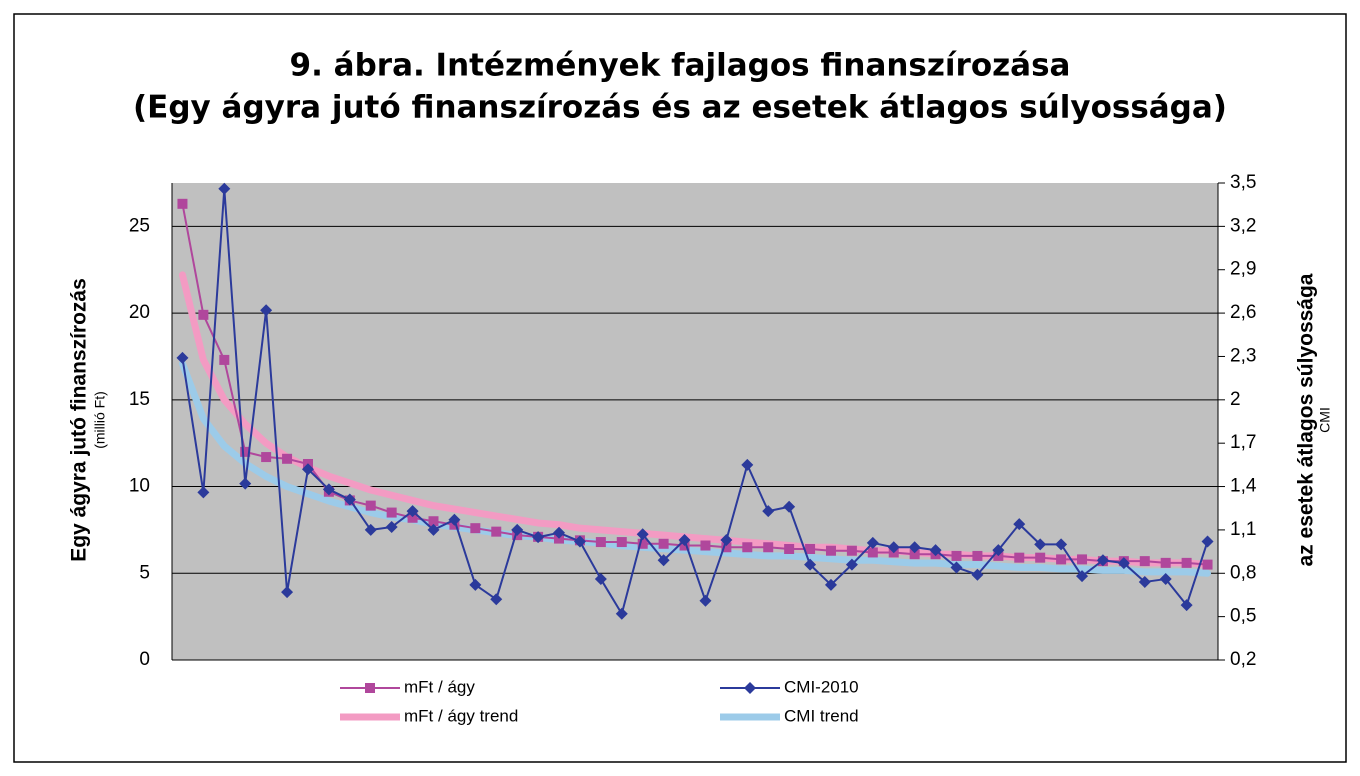 This screenshot has width=1360, height=776. Describe the element at coordinates (1243, 182) in the screenshot. I see `y2-tick-label: 3,5` at that location.